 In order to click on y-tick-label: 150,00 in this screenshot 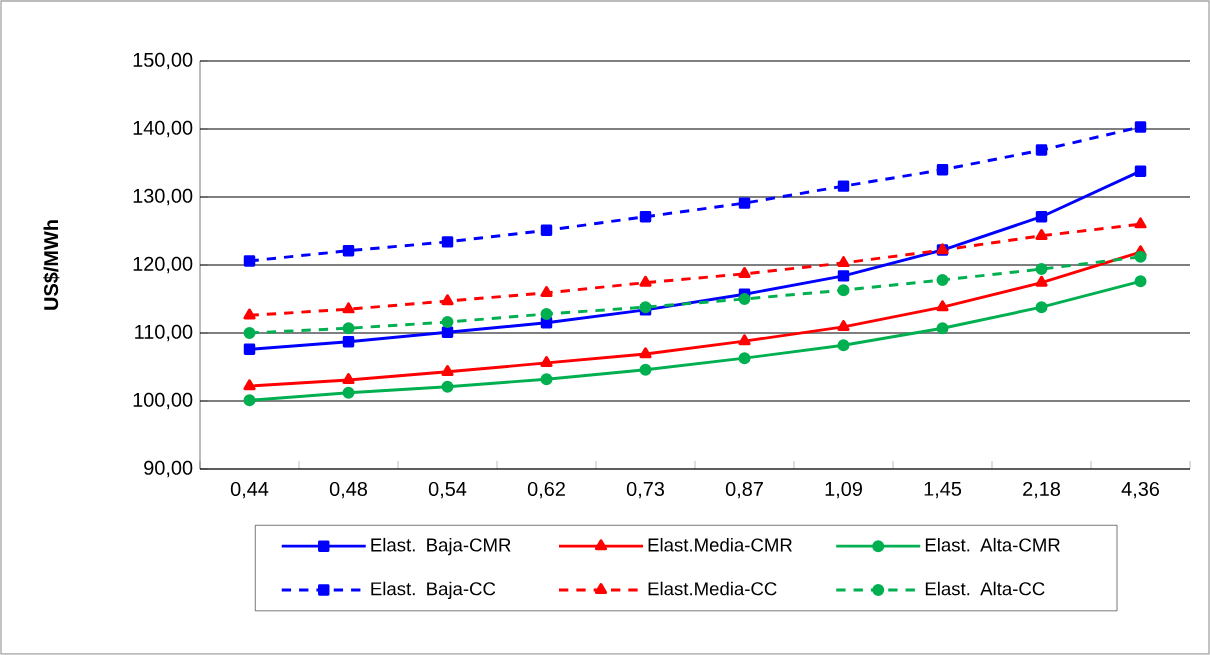, I will do `click(163, 61)`.